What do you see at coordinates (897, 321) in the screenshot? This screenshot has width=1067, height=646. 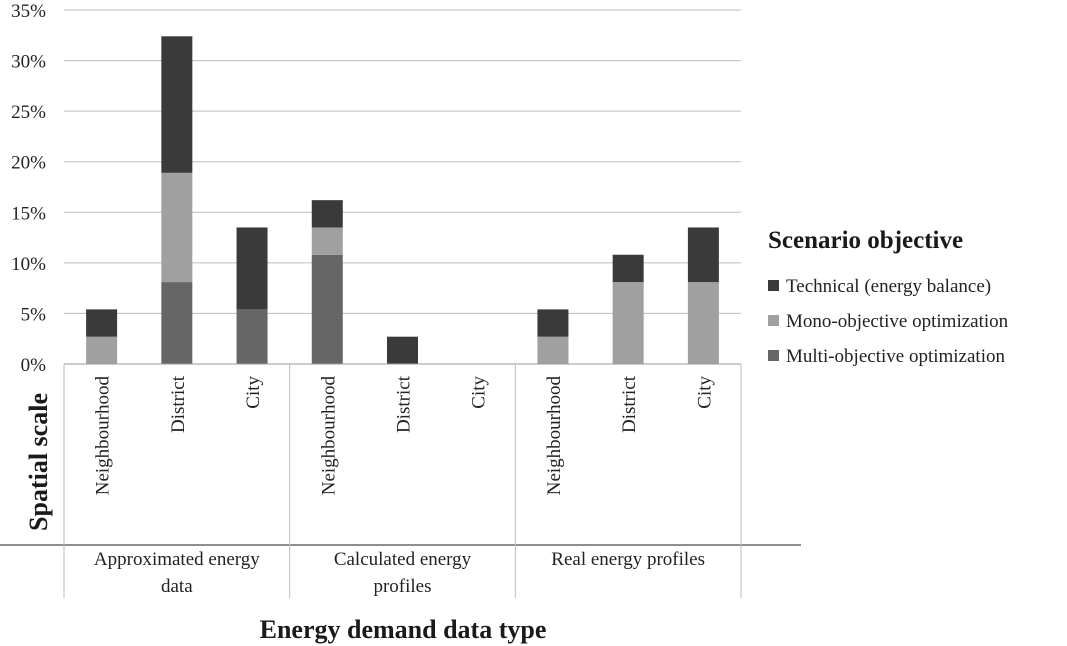 I see `legend-entry: Mono-objective optimization` at bounding box center [897, 321].